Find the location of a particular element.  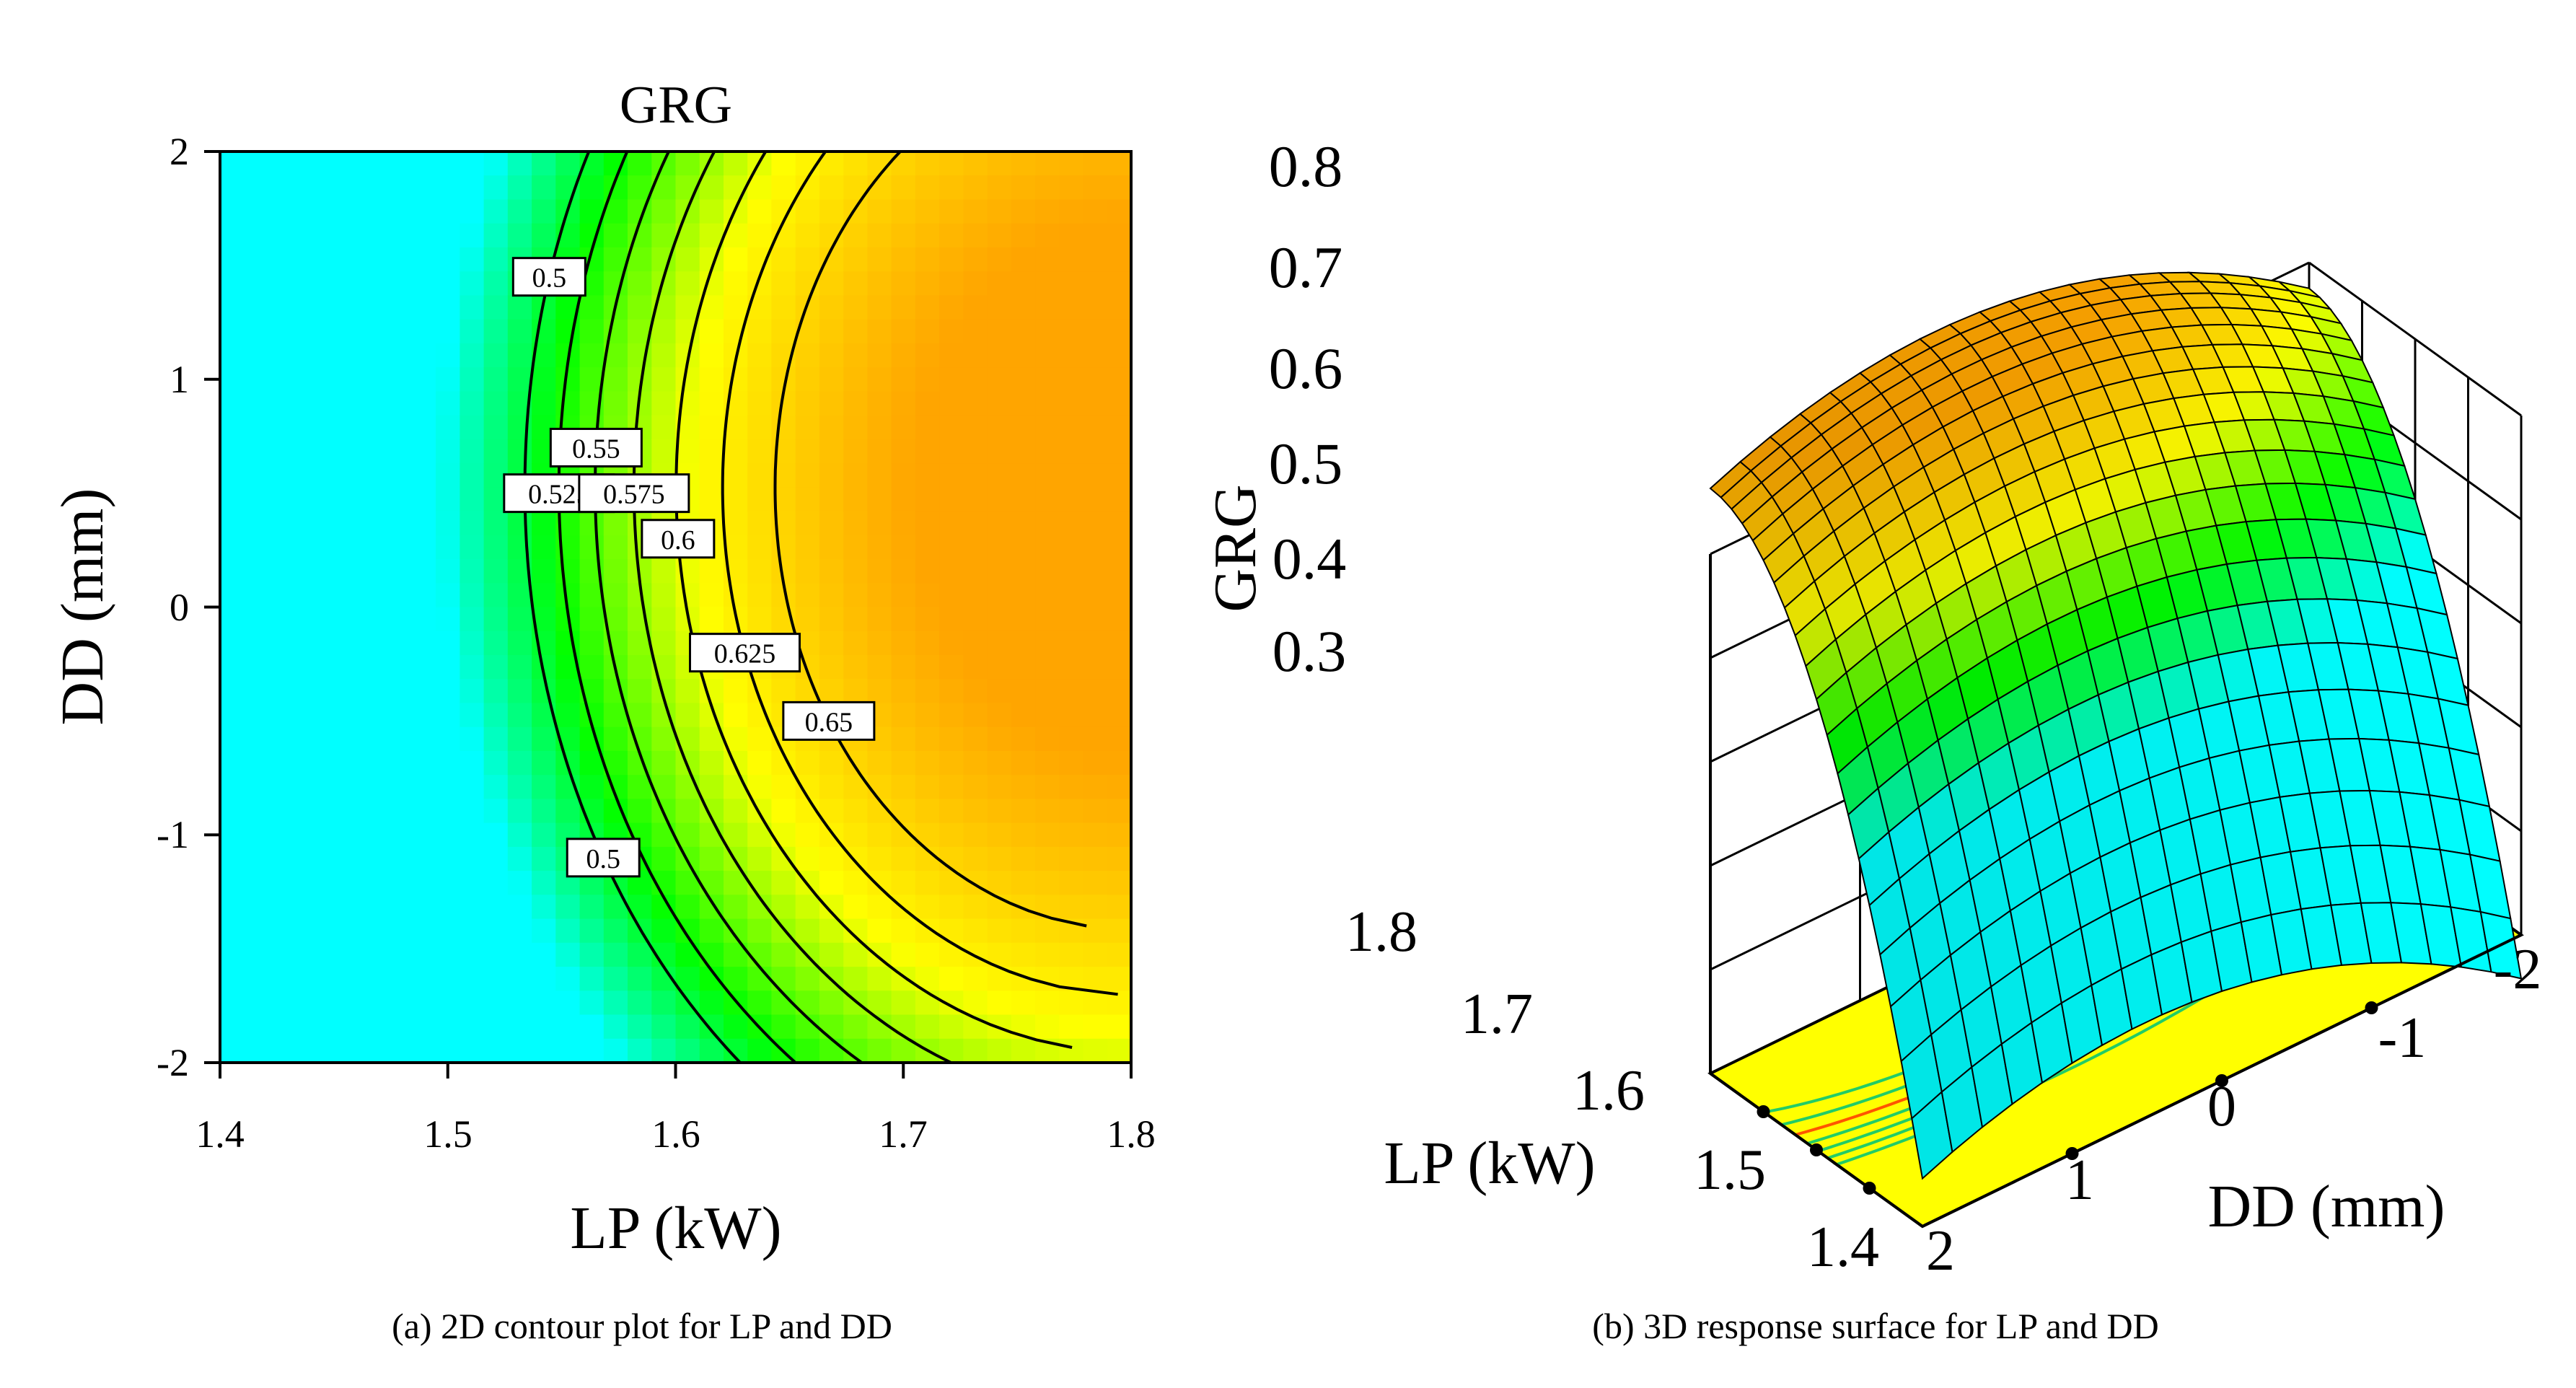

axis-ticks is located at coordinates (2115, 1081).